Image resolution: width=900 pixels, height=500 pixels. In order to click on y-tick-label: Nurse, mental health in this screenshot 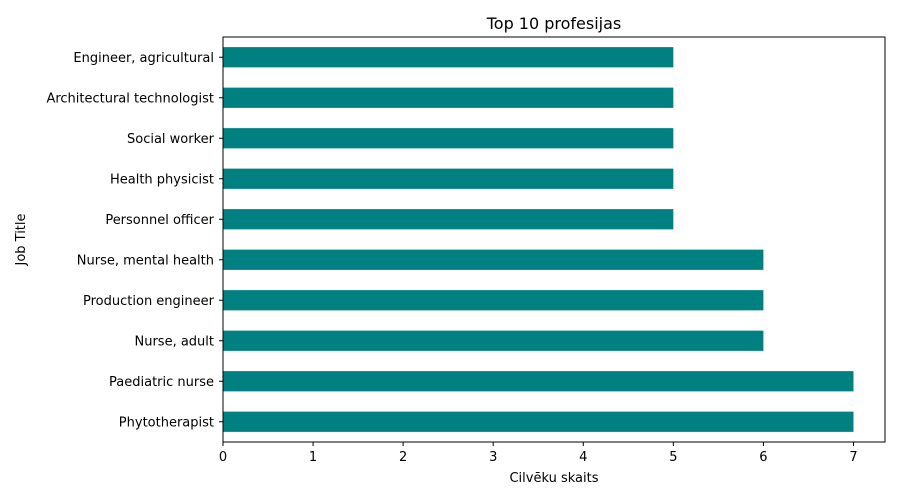, I will do `click(145, 260)`.